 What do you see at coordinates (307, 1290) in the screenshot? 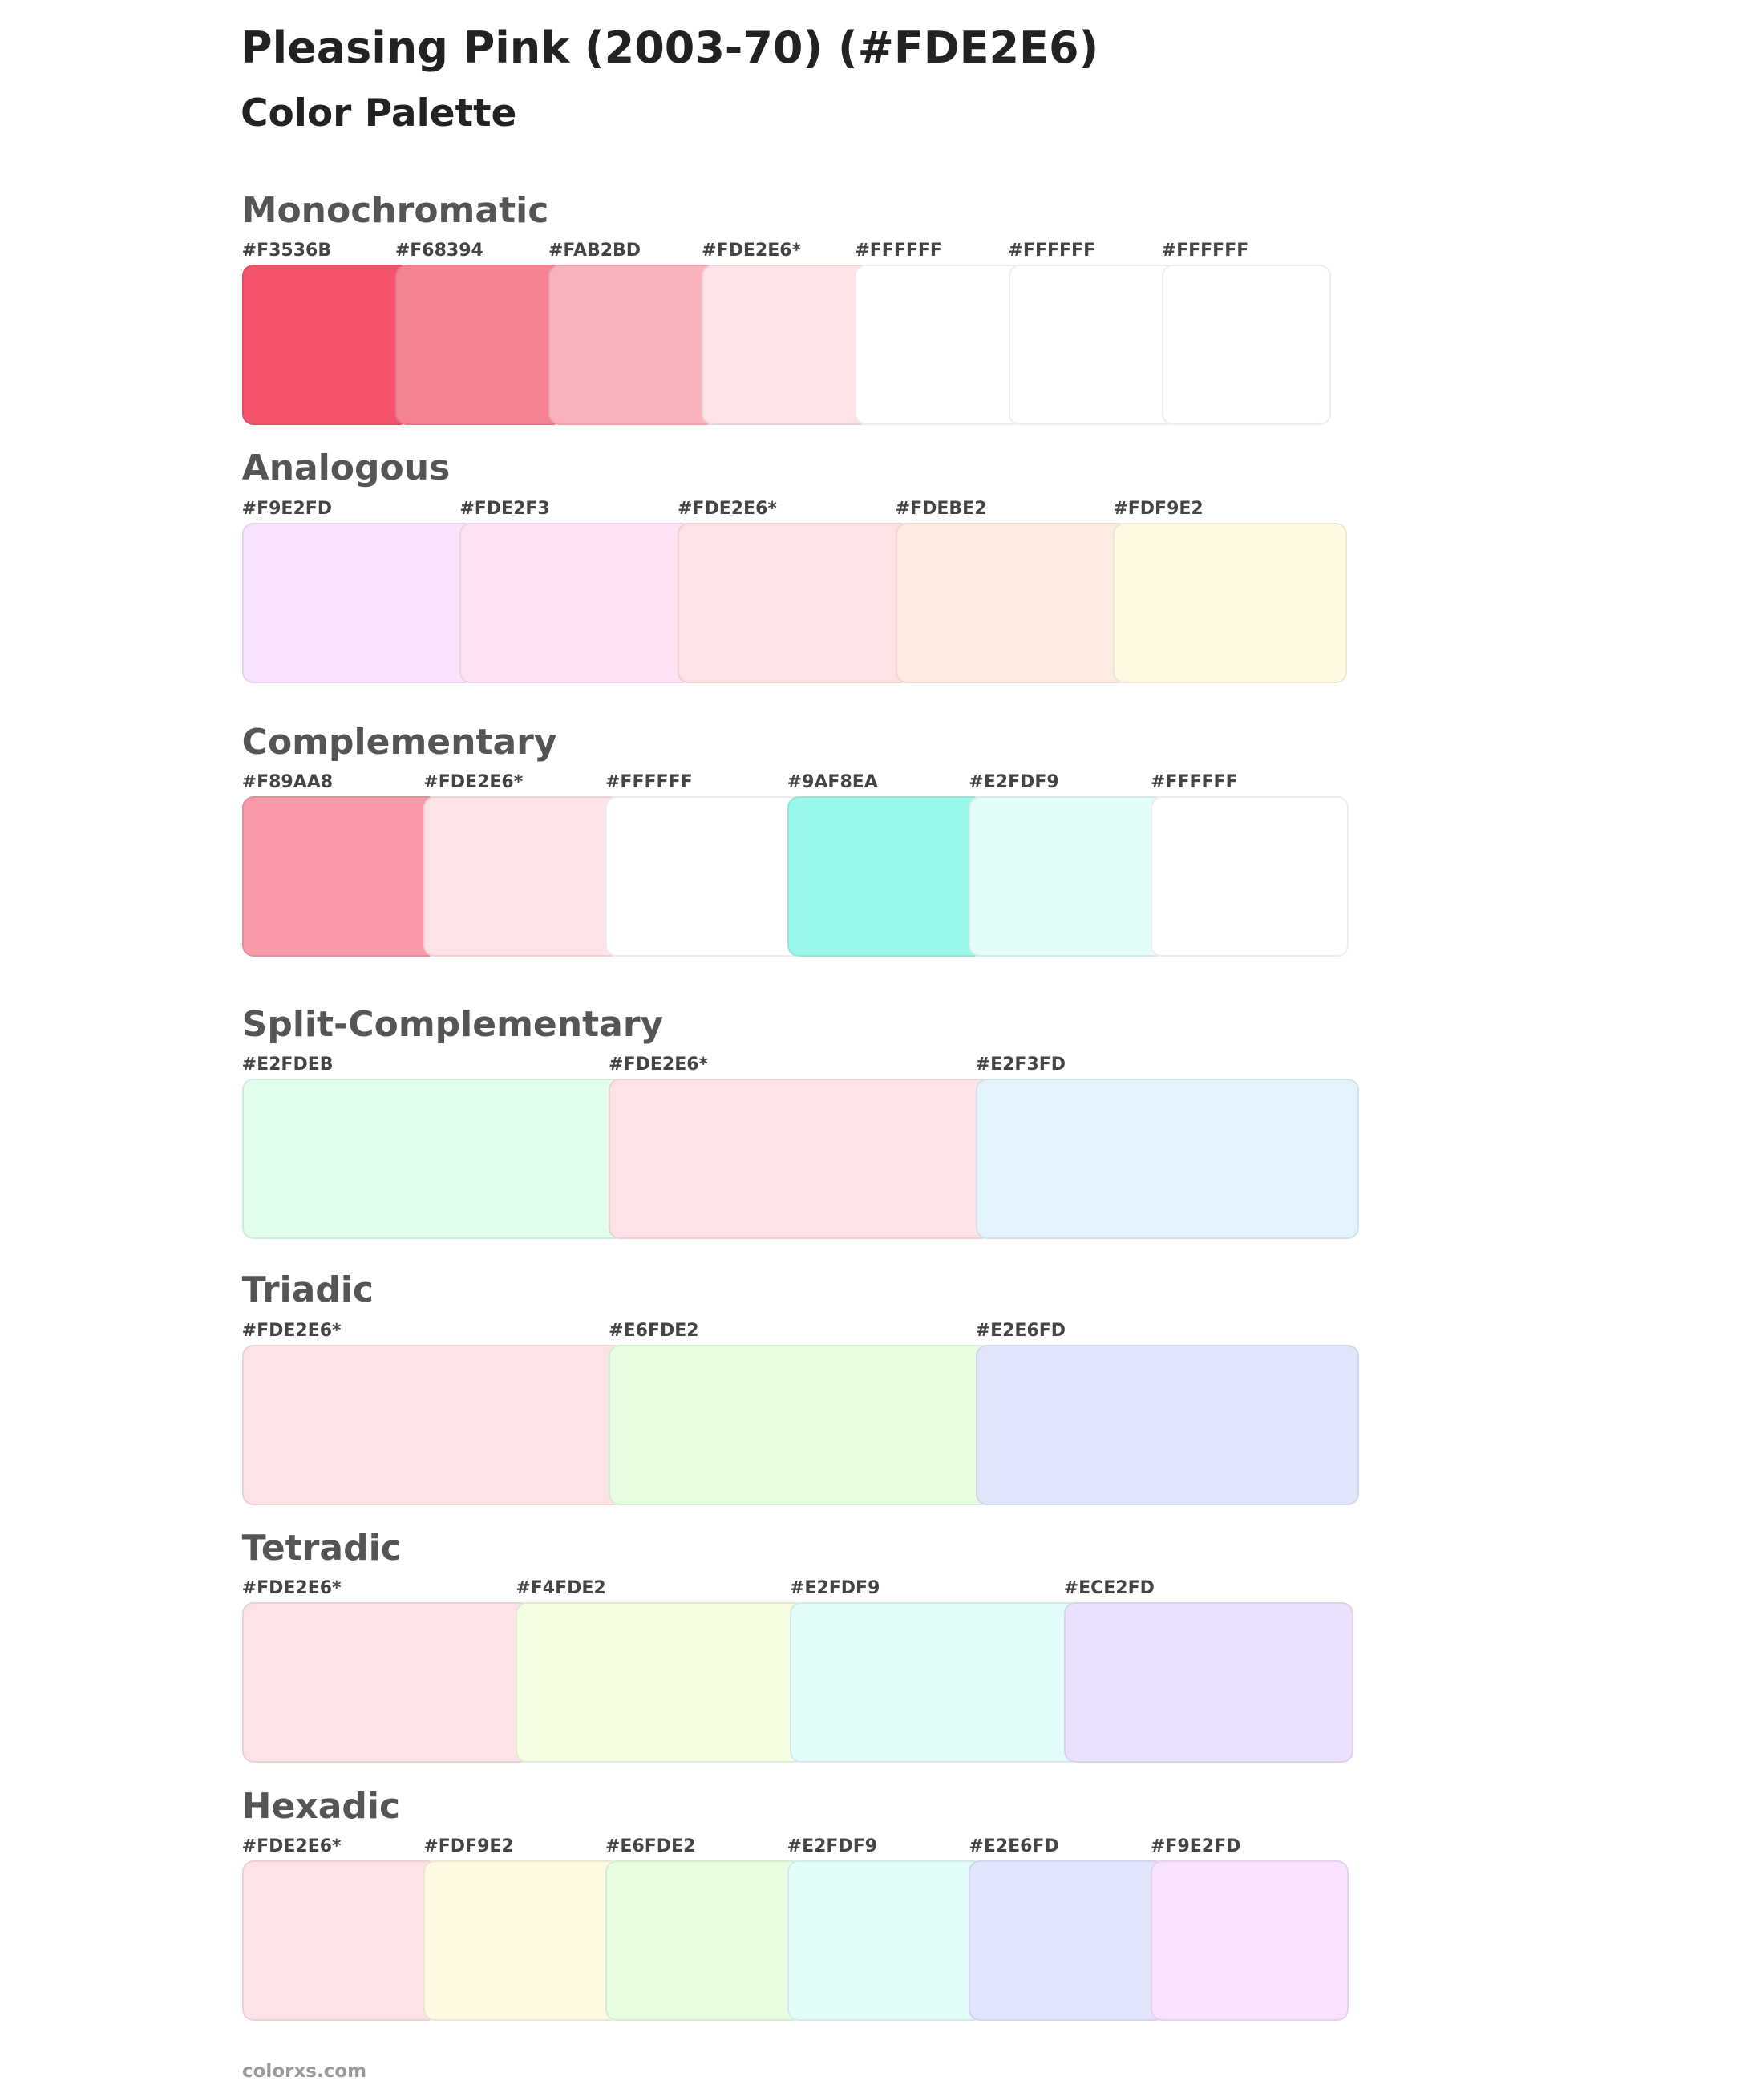
I see `section-heading: Triadic` at bounding box center [307, 1290].